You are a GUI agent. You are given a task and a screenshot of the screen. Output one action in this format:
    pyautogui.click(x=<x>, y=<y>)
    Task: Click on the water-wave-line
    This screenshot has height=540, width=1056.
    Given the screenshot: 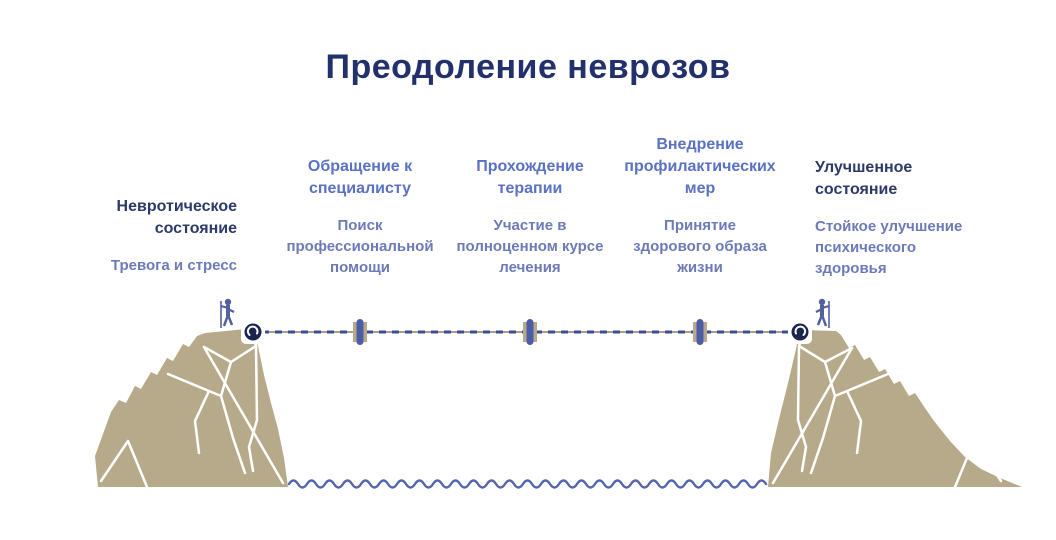 What is the action you would take?
    pyautogui.click(x=527, y=484)
    